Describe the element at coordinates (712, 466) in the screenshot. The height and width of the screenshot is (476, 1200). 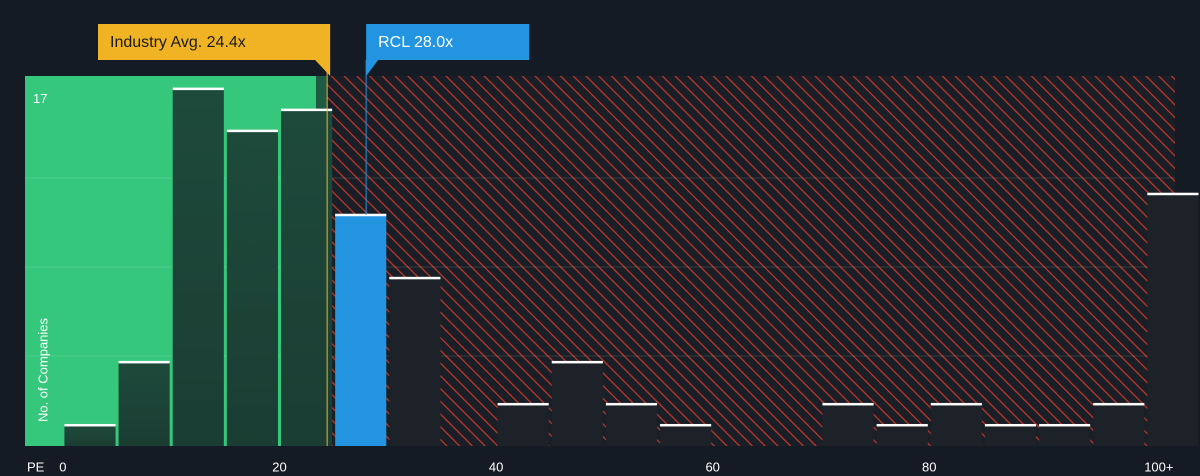
I see `x-tick-label: 60` at that location.